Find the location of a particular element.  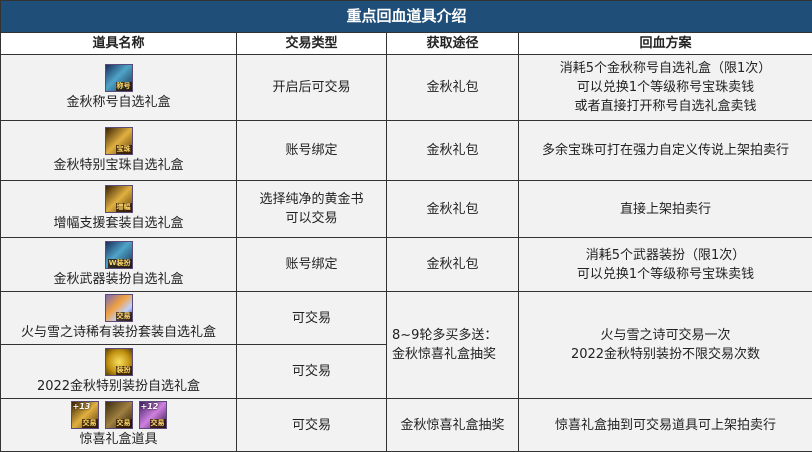

plan: 直接上架拍卖行 is located at coordinates (664, 209).